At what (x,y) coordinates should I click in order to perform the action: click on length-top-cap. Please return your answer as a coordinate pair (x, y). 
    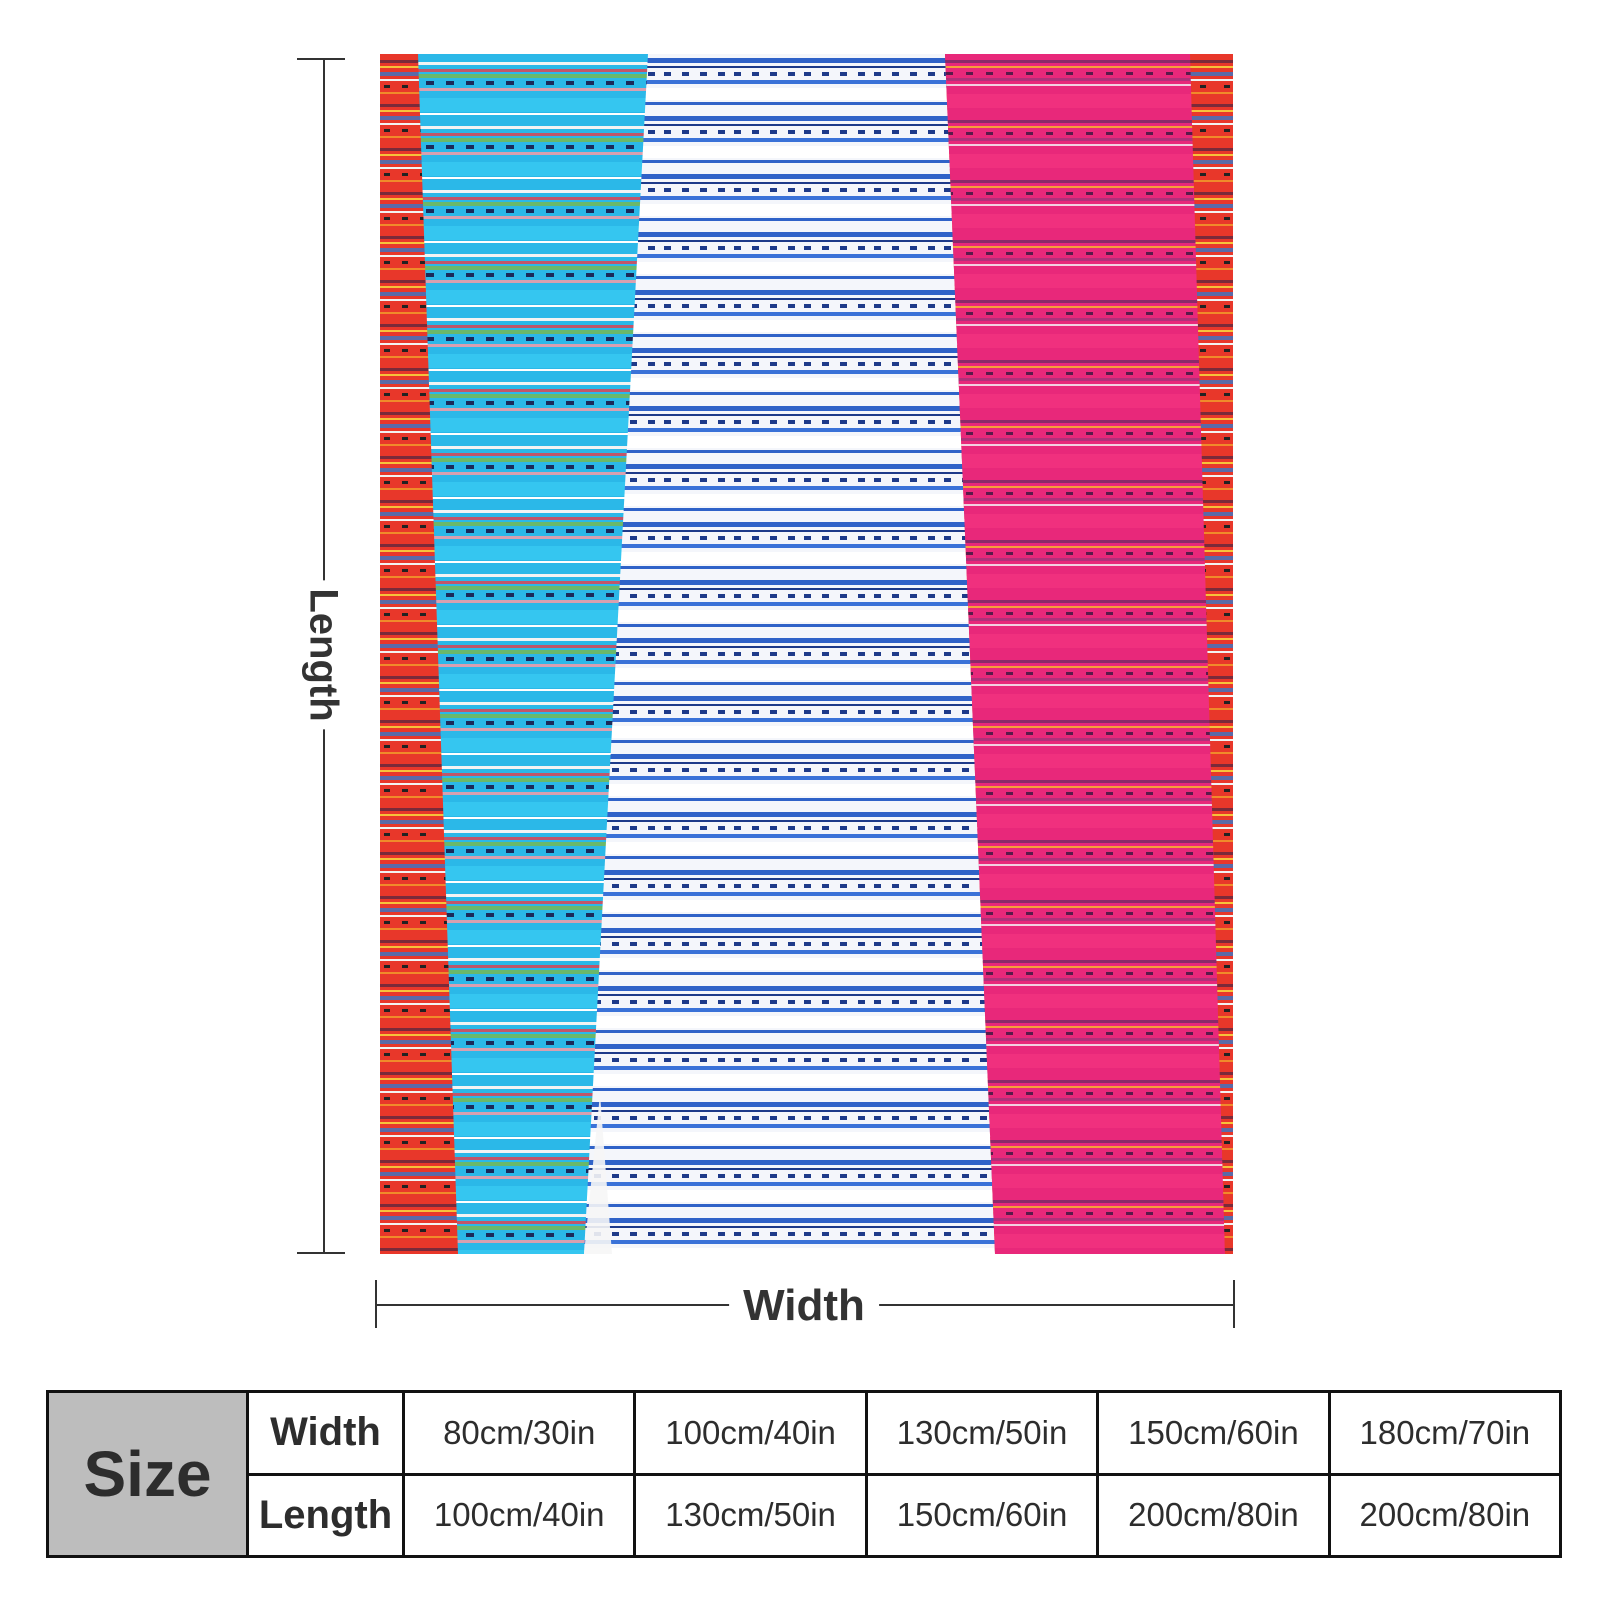
    Looking at the image, I should click on (321, 59).